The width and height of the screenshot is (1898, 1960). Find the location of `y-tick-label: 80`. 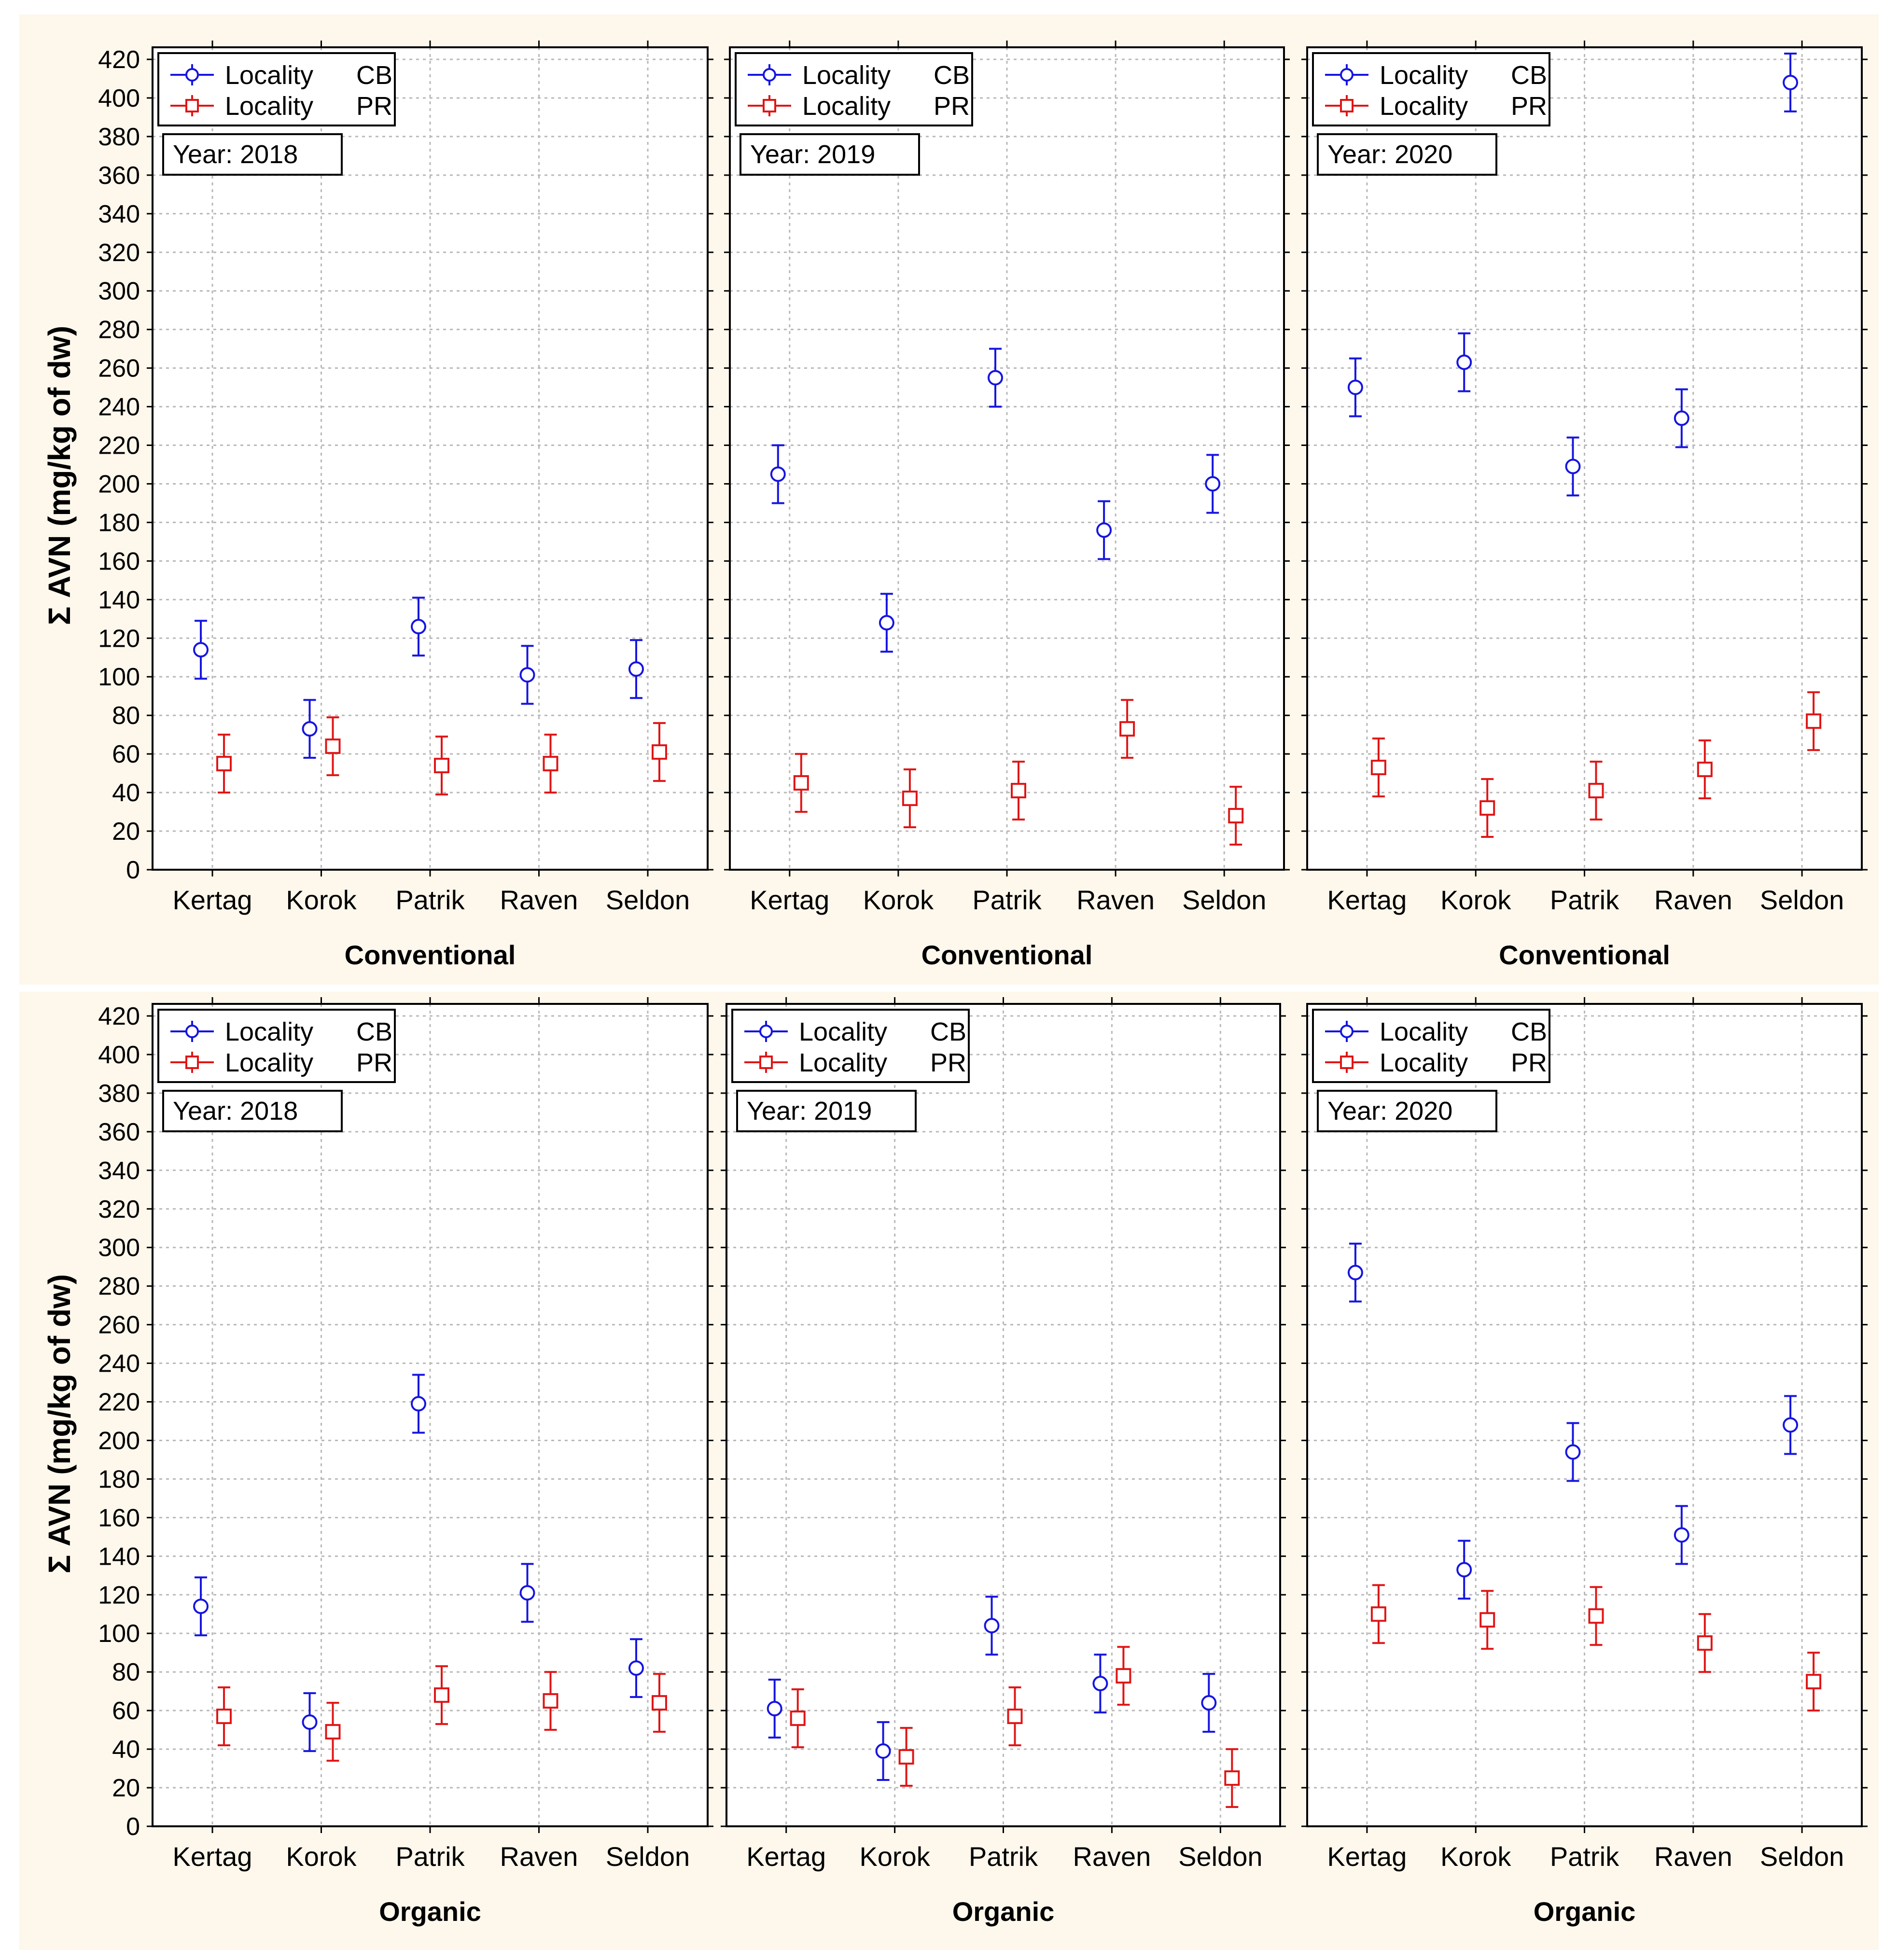

y-tick-label: 80 is located at coordinates (126, 716).